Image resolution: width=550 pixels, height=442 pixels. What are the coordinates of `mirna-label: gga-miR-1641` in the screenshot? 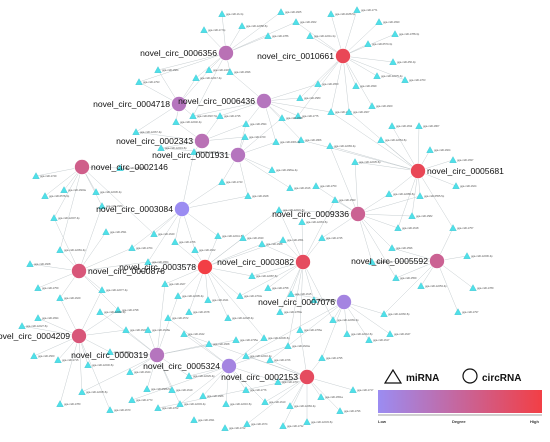 It's located at (220, 300).